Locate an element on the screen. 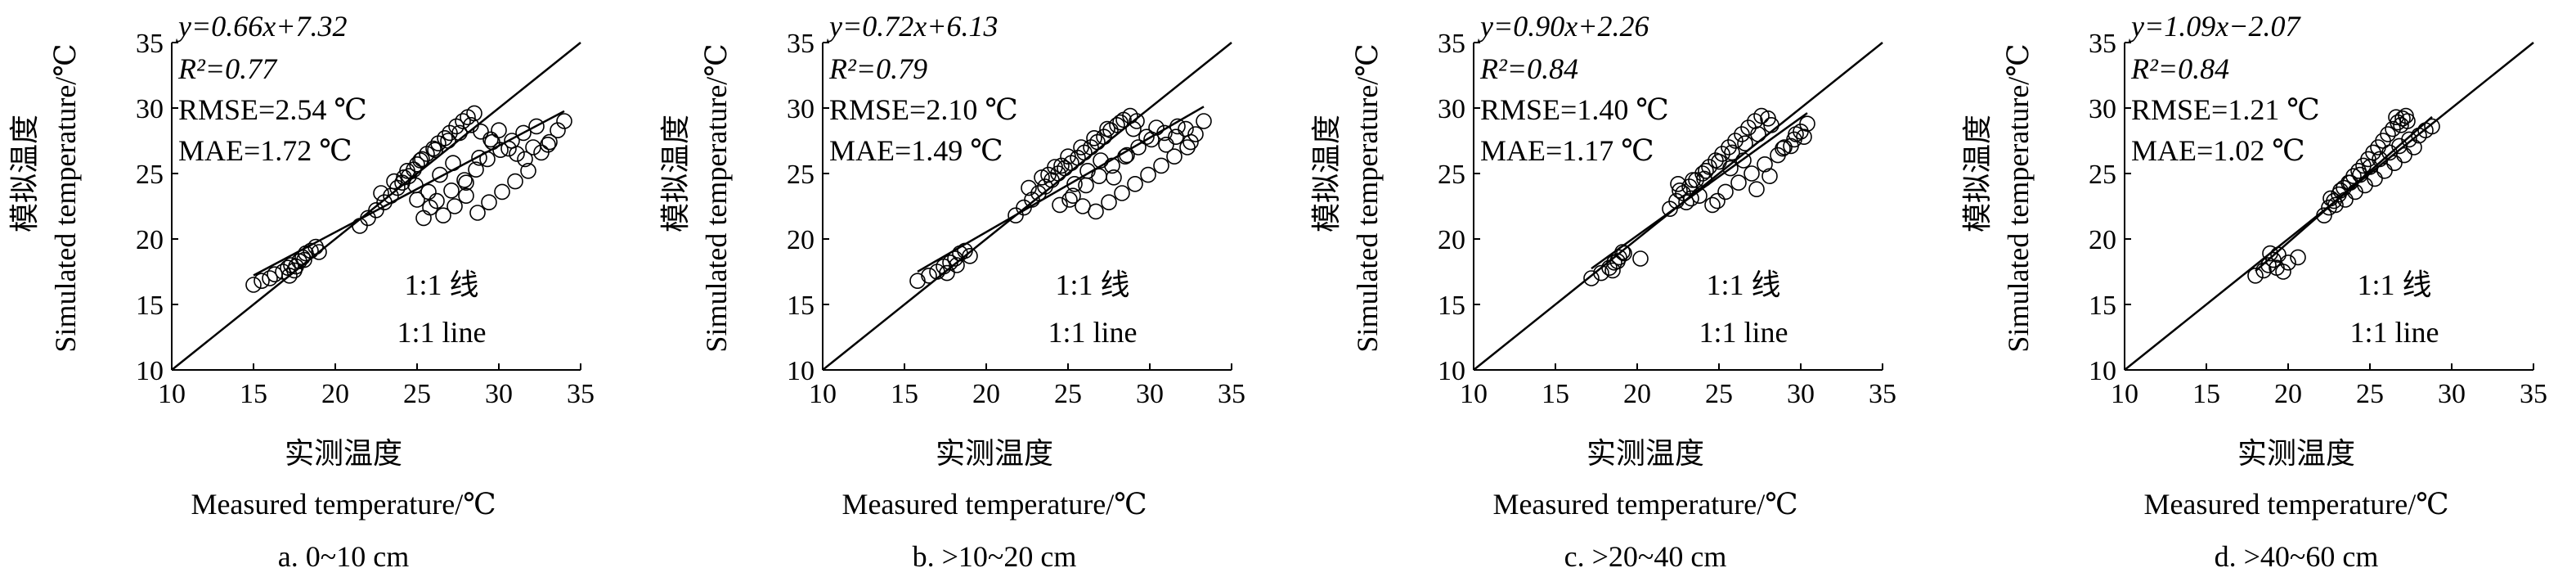 The width and height of the screenshot is (2576, 586). r-squared-label: R²=0.84 is located at coordinates (1528, 68).